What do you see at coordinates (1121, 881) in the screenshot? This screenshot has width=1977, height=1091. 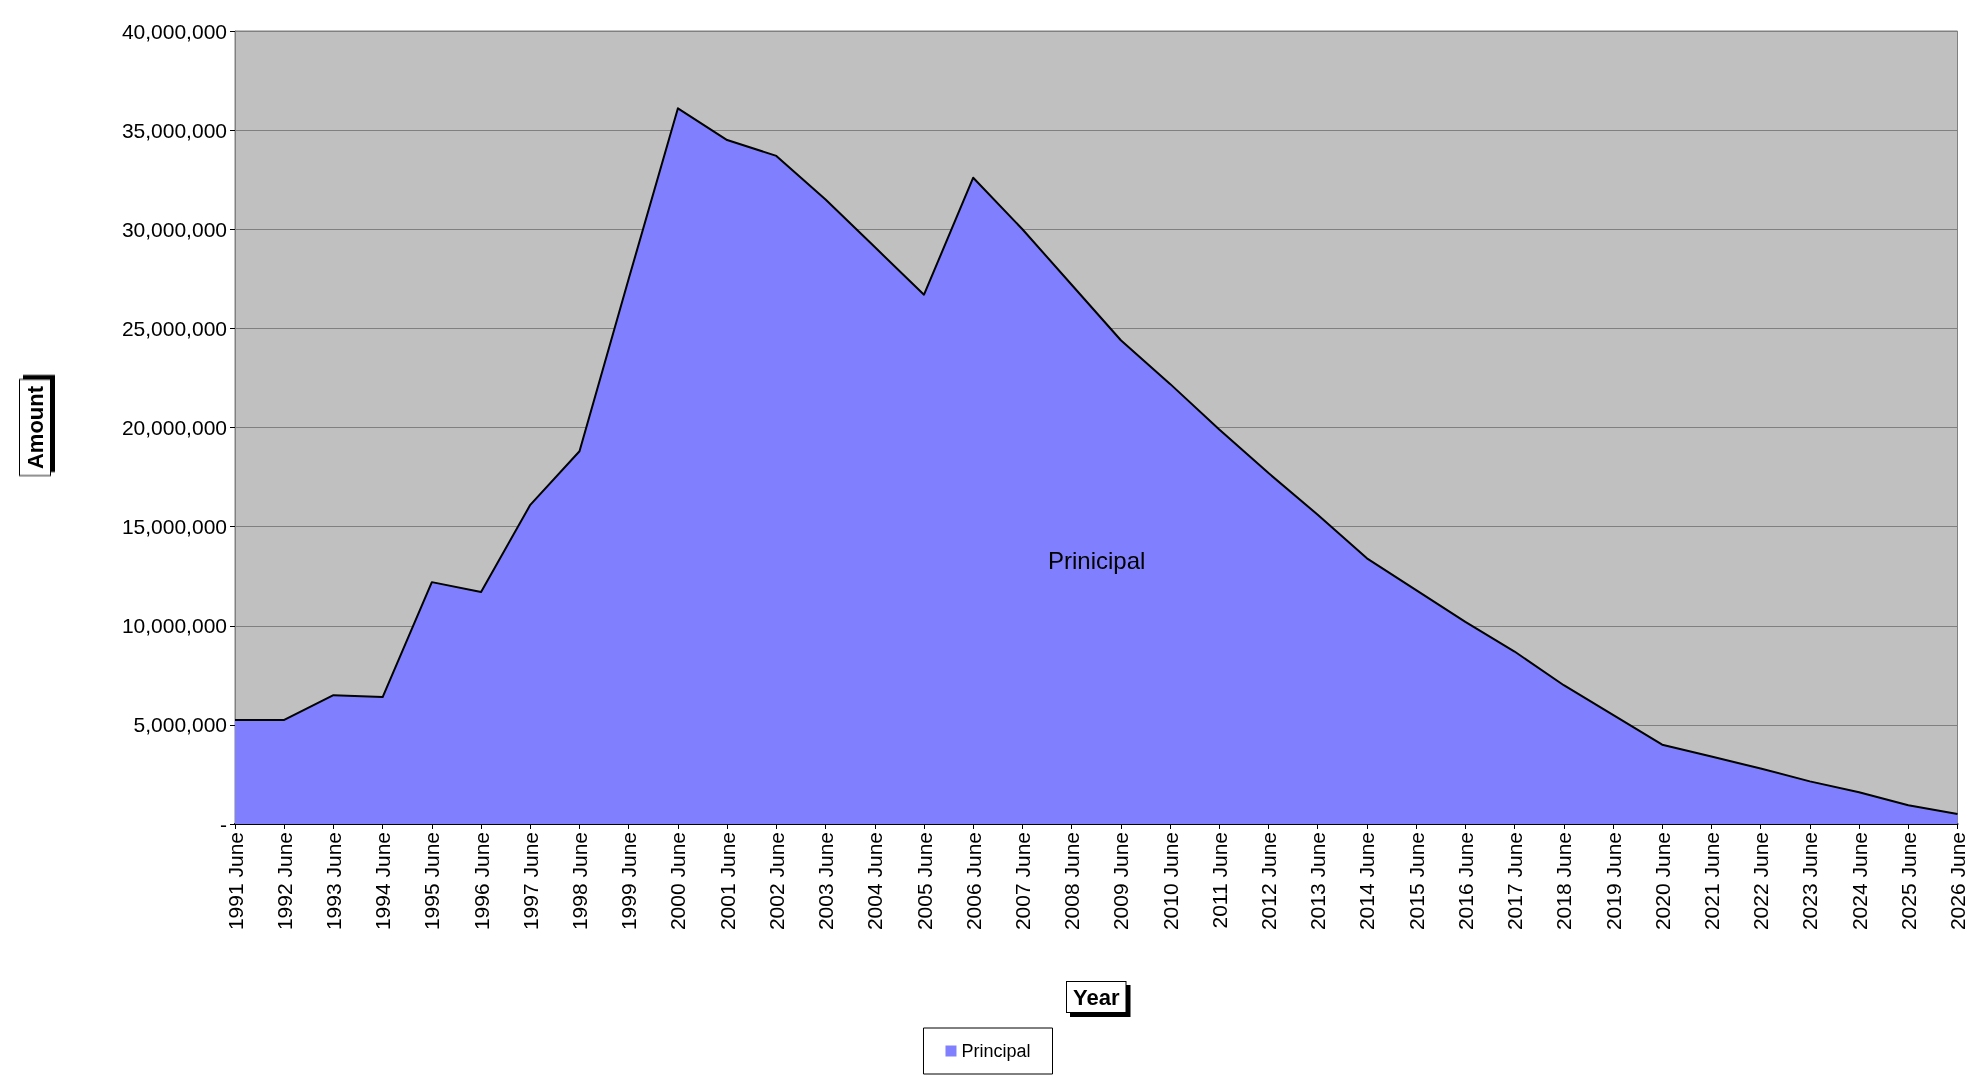 I see `x-tick-label: 2009 June` at bounding box center [1121, 881].